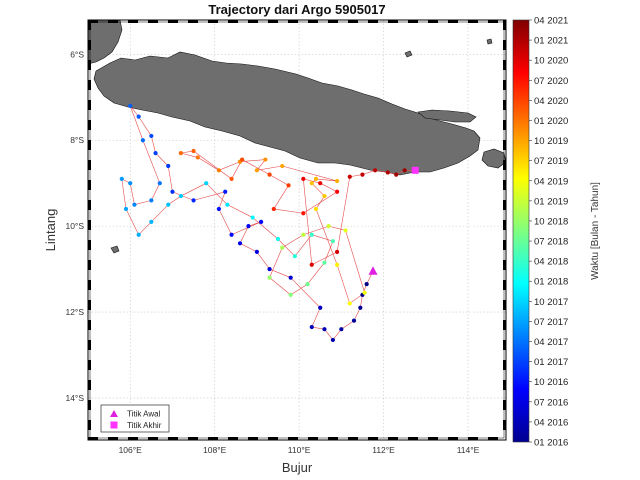 Image resolution: width=640 pixels, height=480 pixels. What do you see at coordinates (595, 231) in the screenshot?
I see `colorbar-title: Waktu [Bulan - Tahun]` at bounding box center [595, 231].